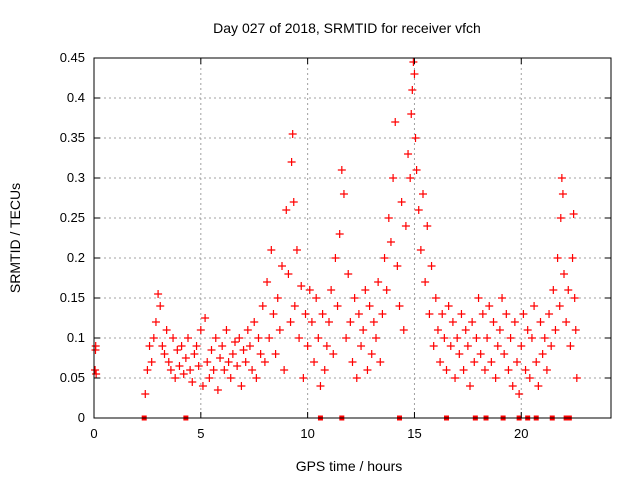 The width and height of the screenshot is (640, 480). I want to click on x-tick-label: 5, so click(200, 433).